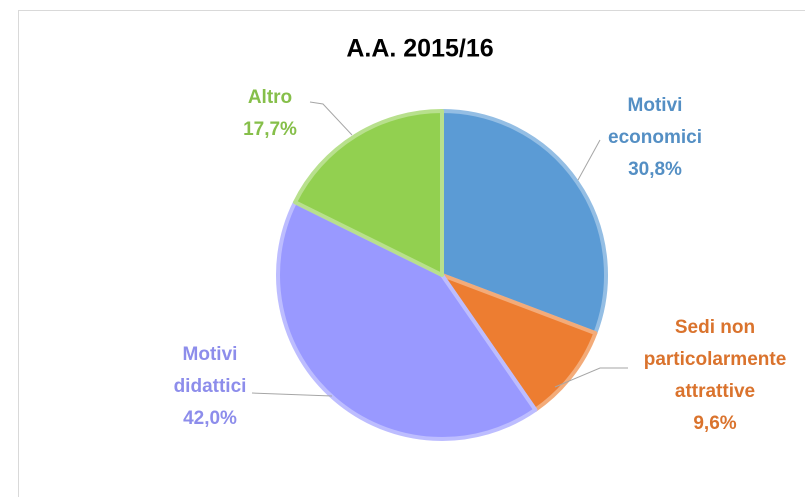 The height and width of the screenshot is (497, 805). I want to click on slice-label: Motivi didattici, so click(210, 370).